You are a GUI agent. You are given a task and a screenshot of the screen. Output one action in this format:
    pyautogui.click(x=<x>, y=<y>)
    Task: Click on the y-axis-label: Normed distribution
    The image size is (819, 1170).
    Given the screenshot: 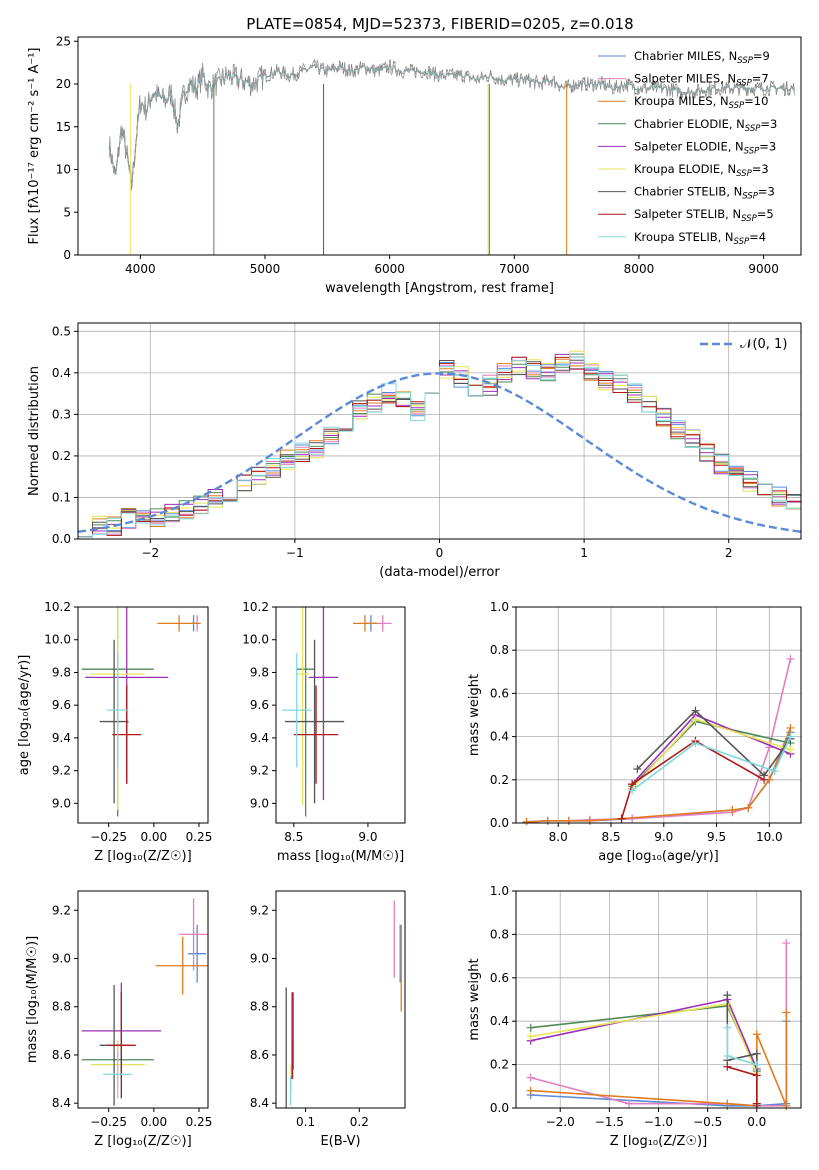 What is the action you would take?
    pyautogui.click(x=34, y=431)
    